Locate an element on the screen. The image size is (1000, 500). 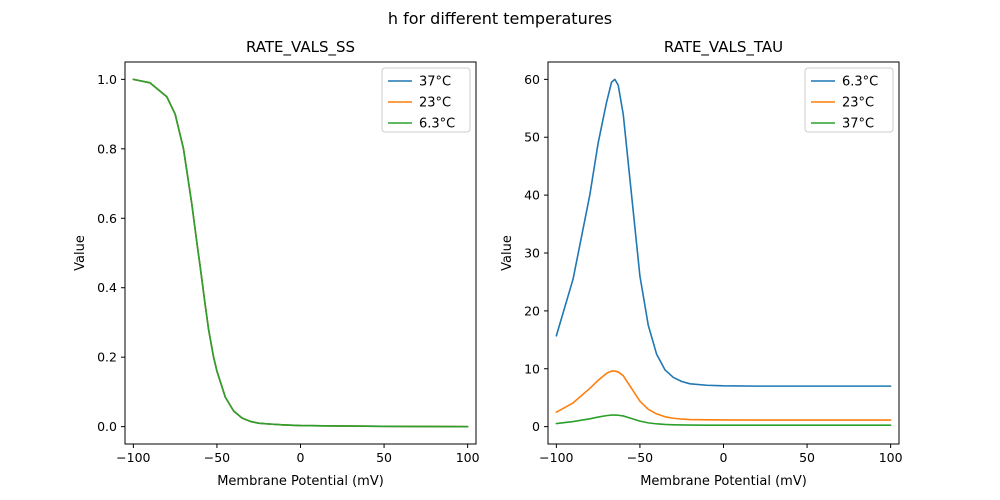
y-tick-label: 0.8 is located at coordinates (107, 148).